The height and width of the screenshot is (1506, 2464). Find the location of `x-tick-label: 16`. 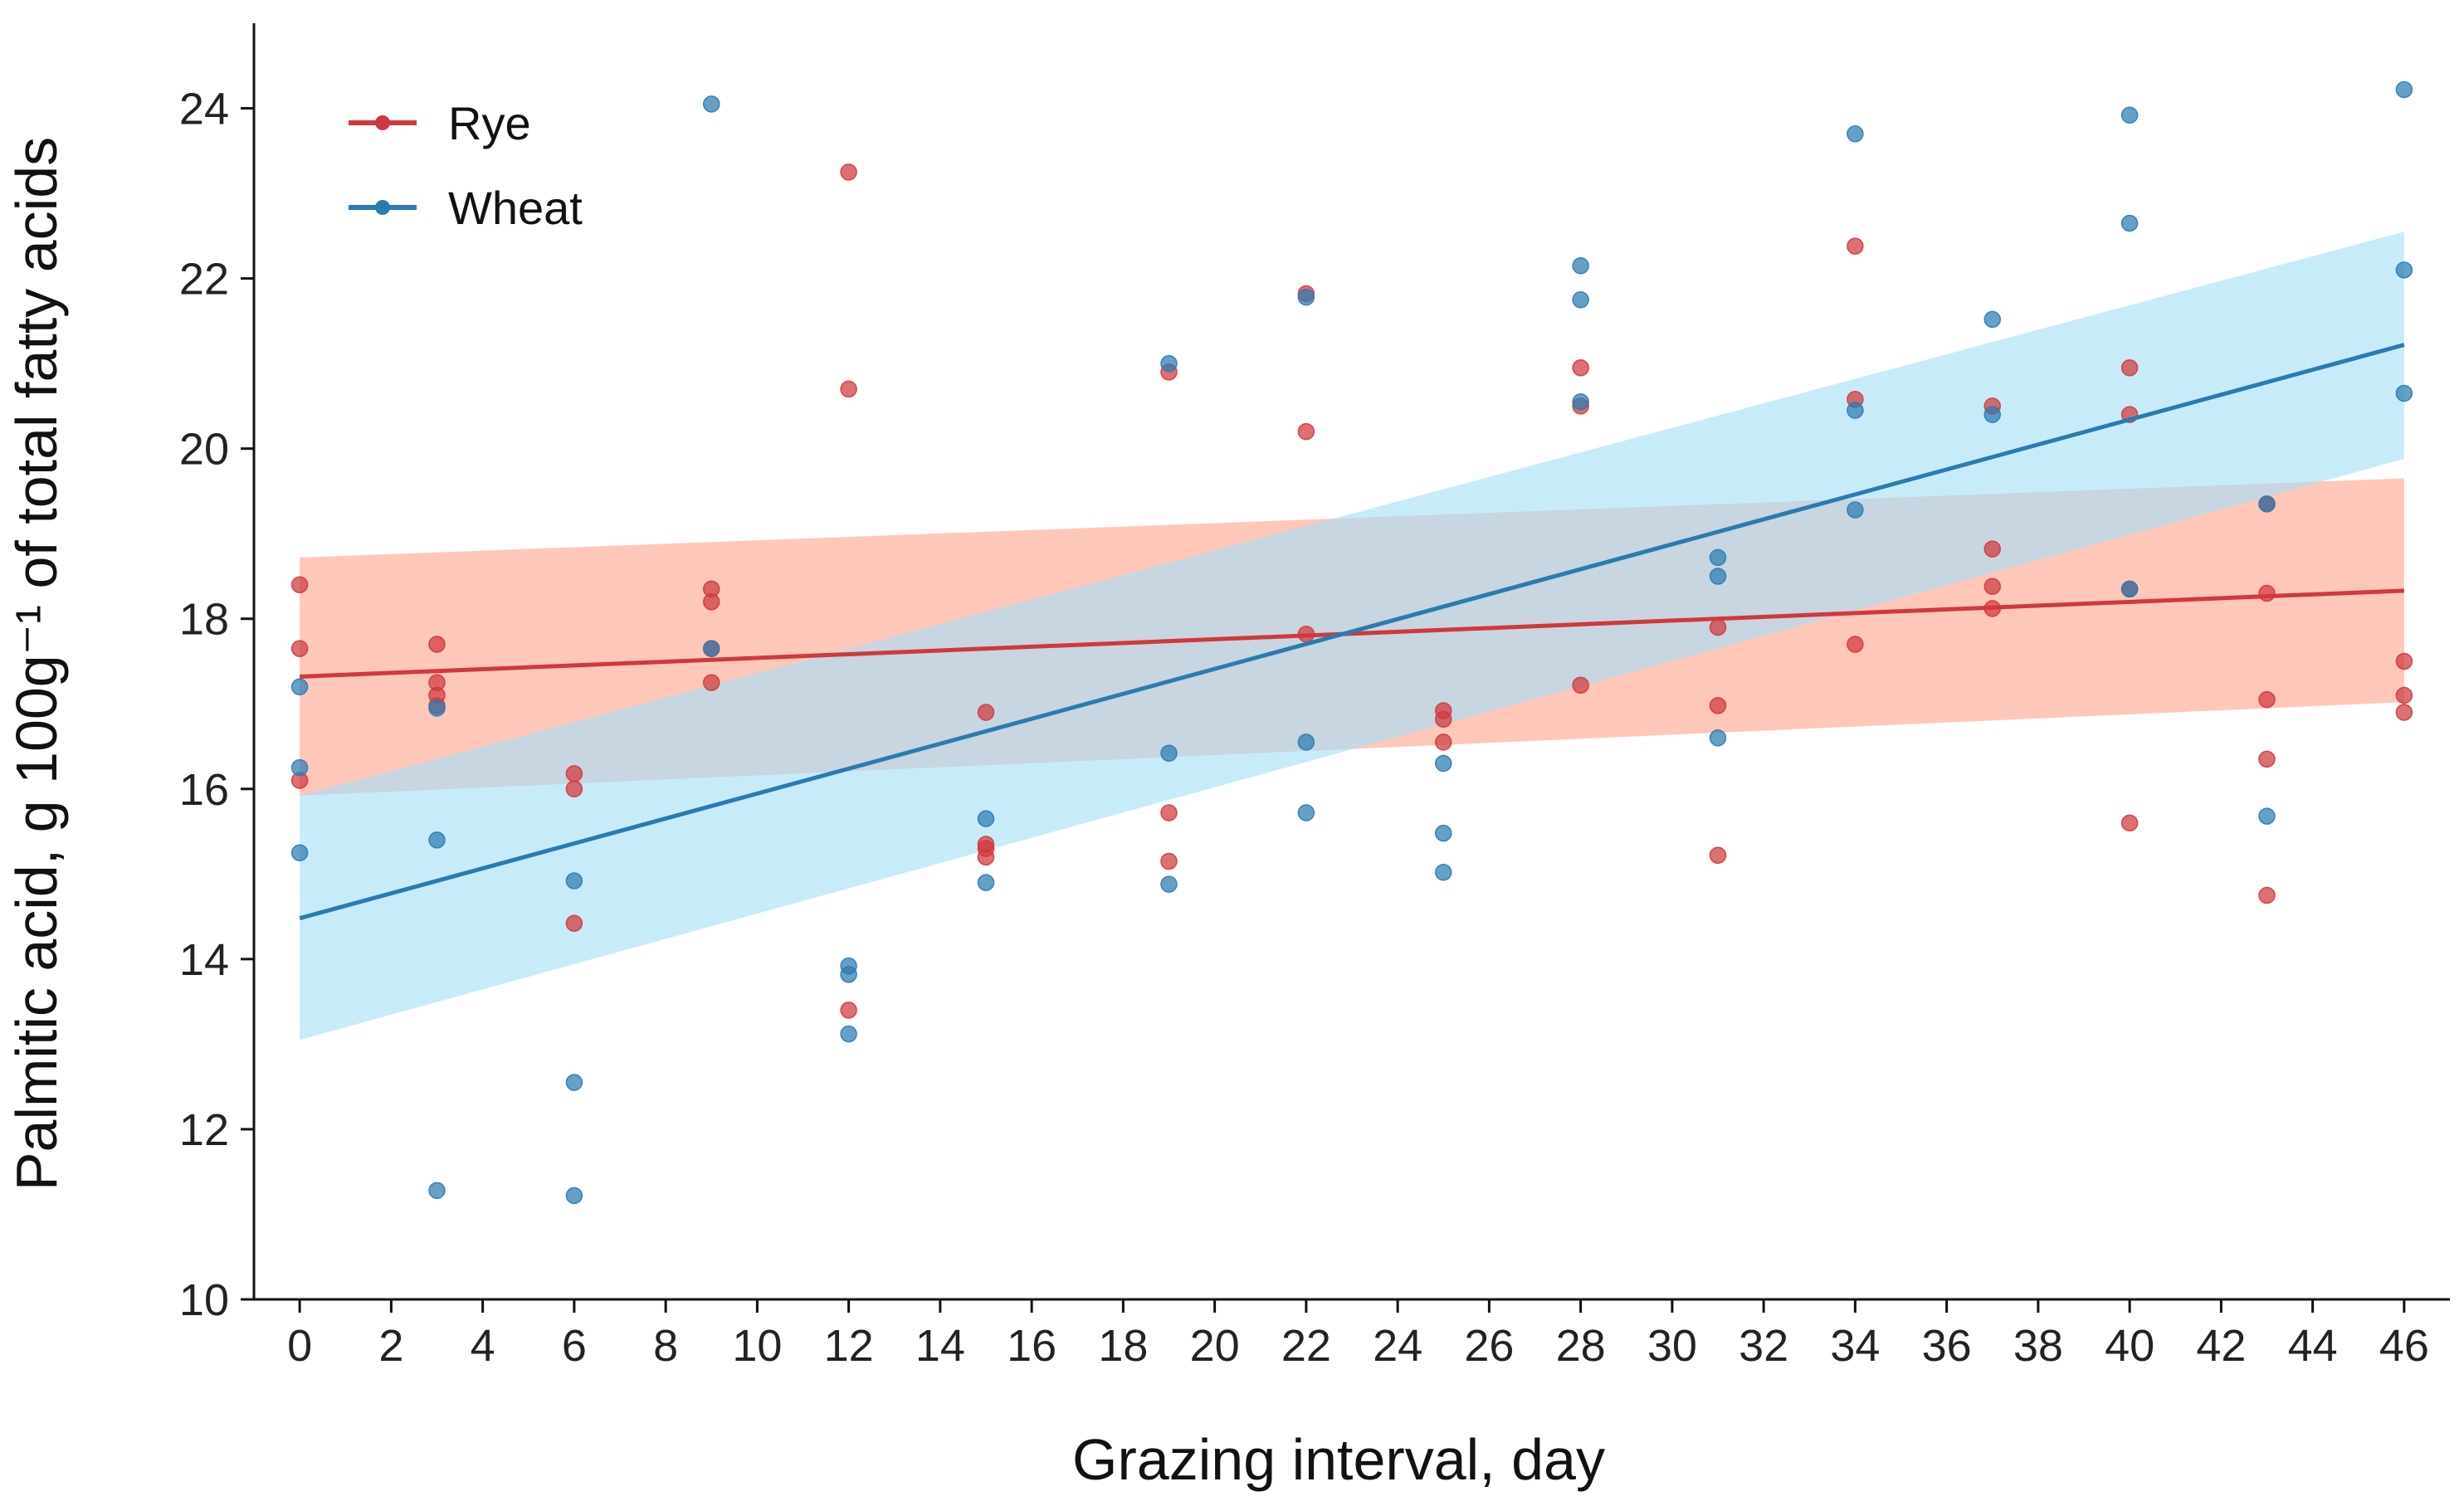

x-tick-label: 16 is located at coordinates (1031, 1346).